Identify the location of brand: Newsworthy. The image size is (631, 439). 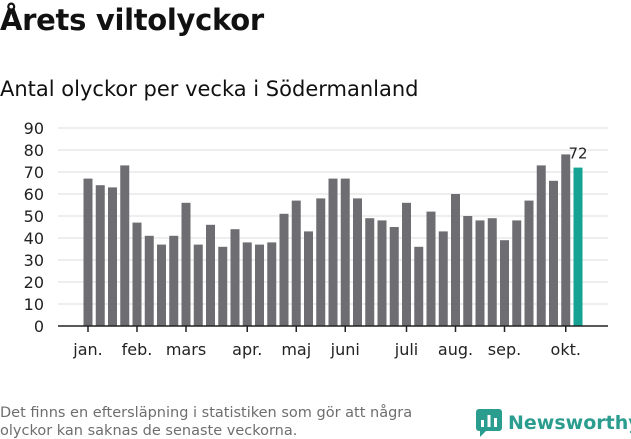
(553, 423).